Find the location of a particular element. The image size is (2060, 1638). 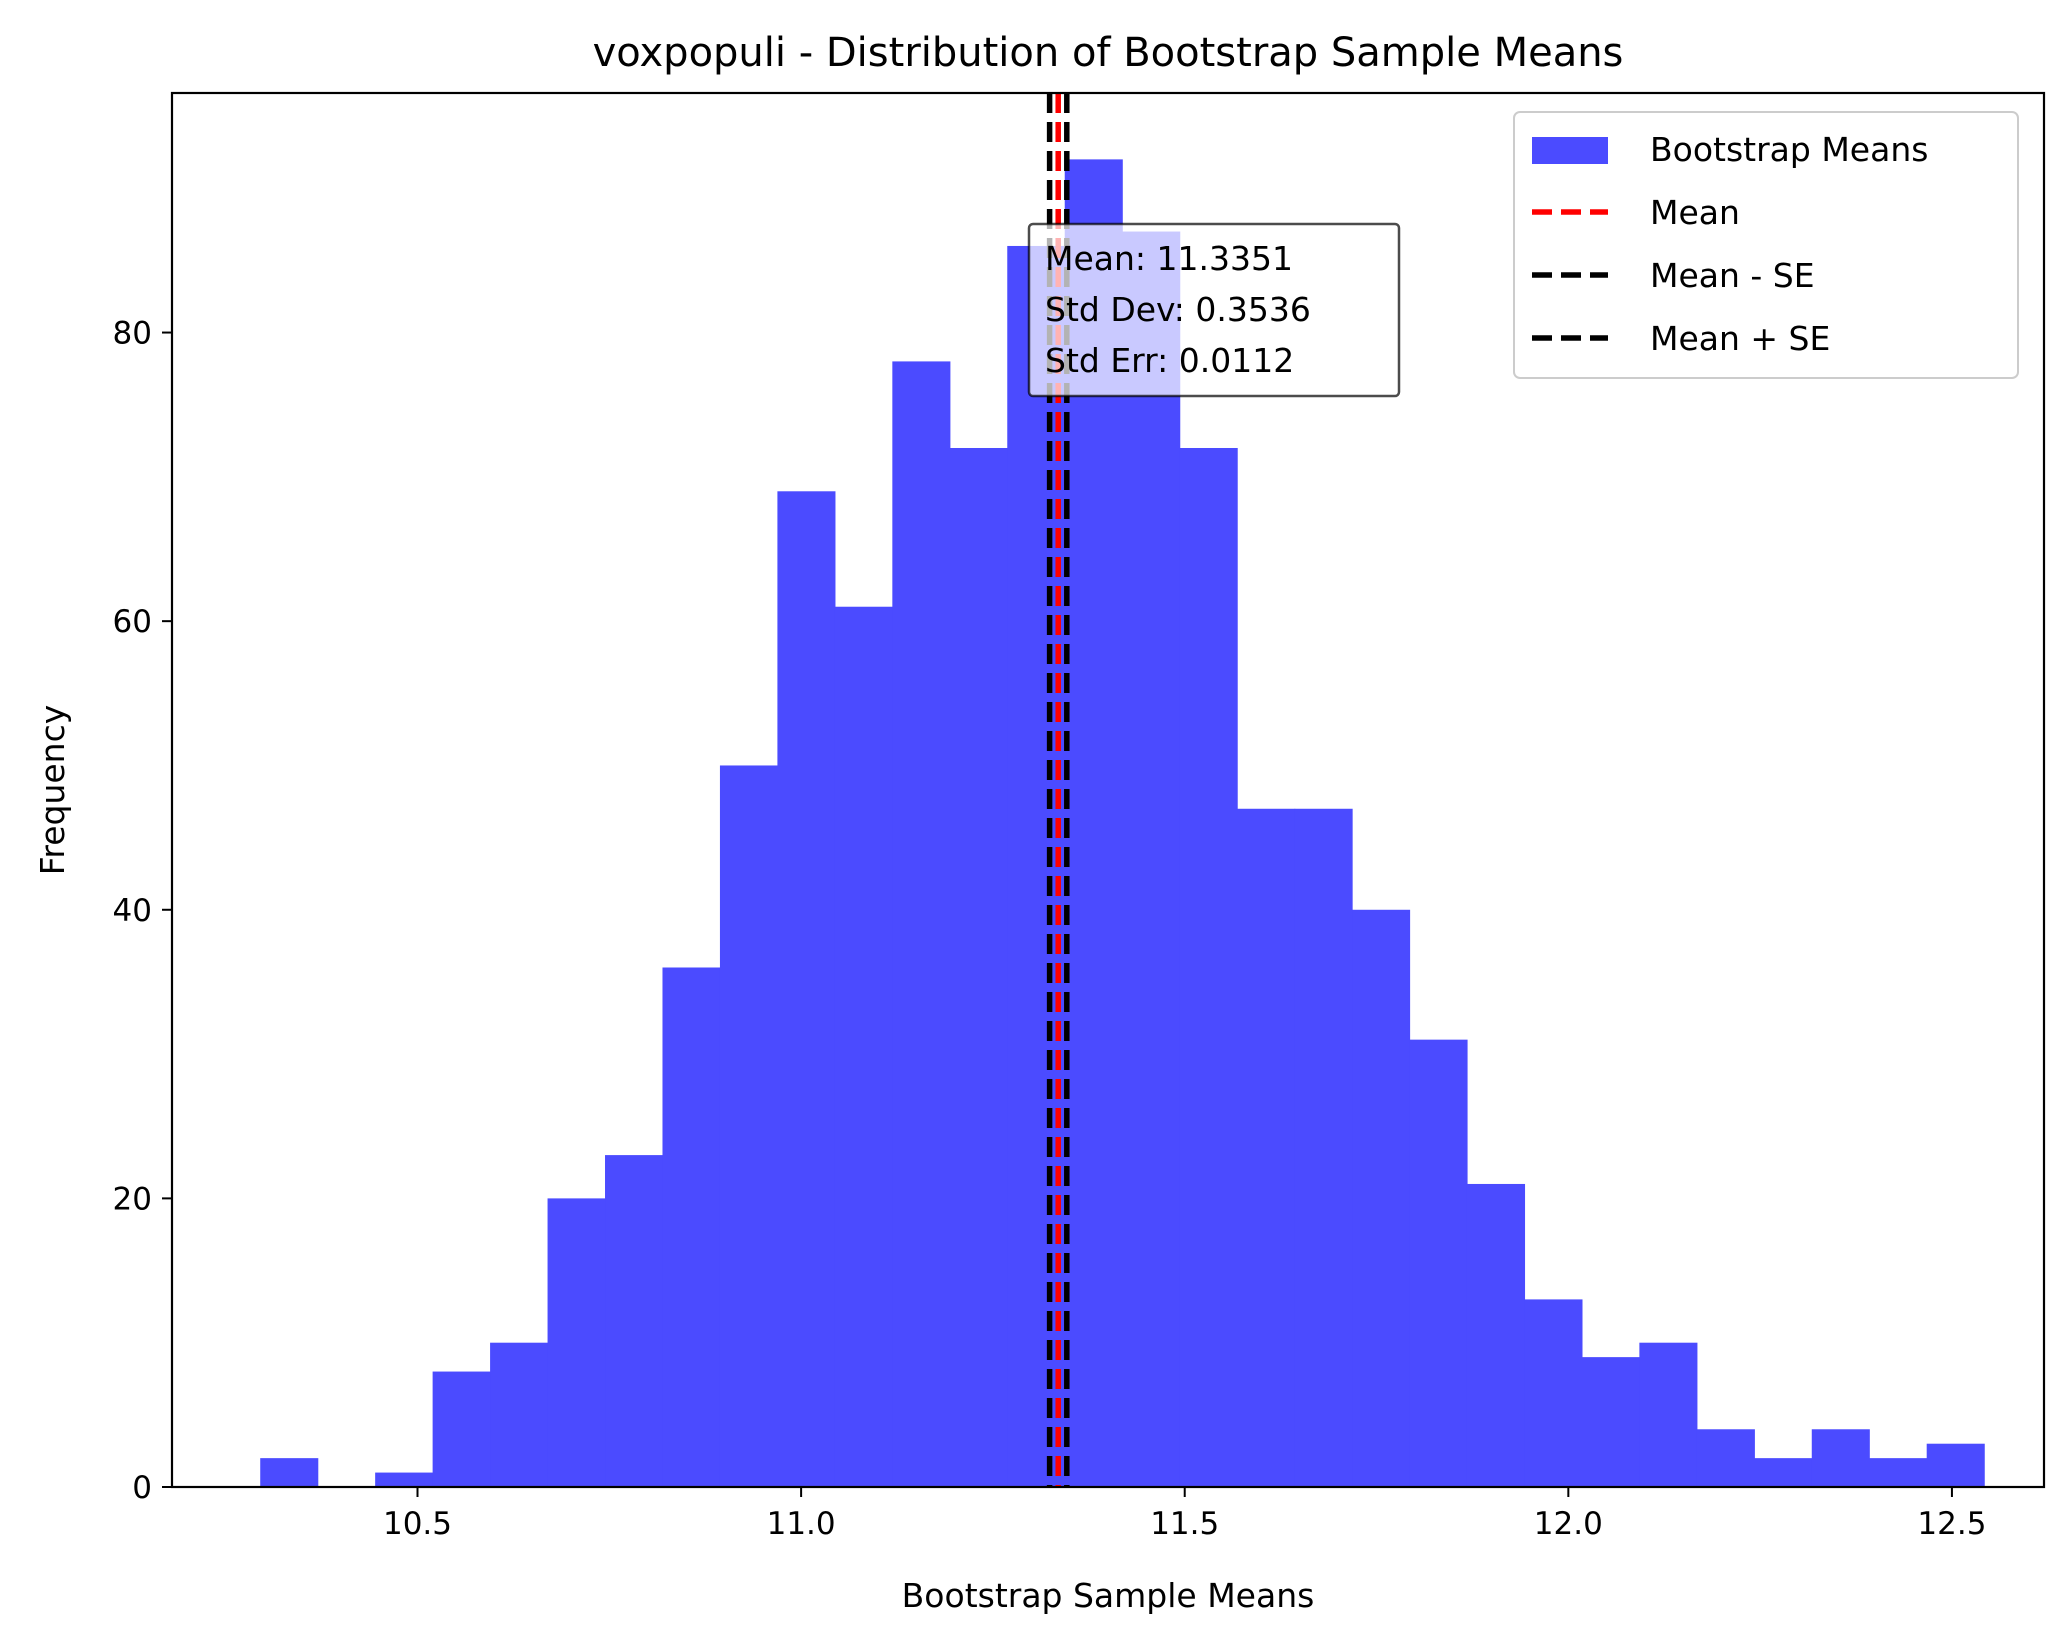

y-tick-label: 0 is located at coordinates (142, 1488).